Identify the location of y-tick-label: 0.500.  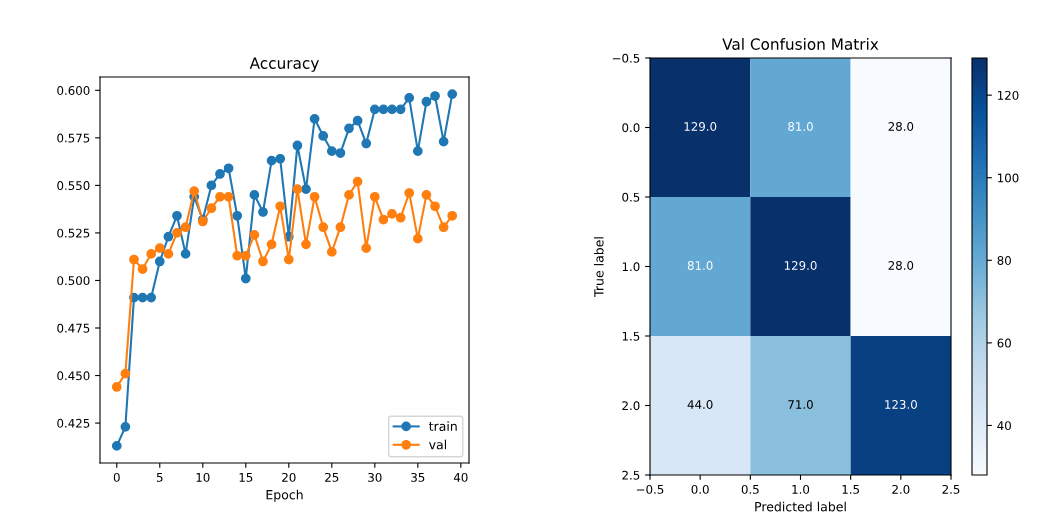
(73, 281).